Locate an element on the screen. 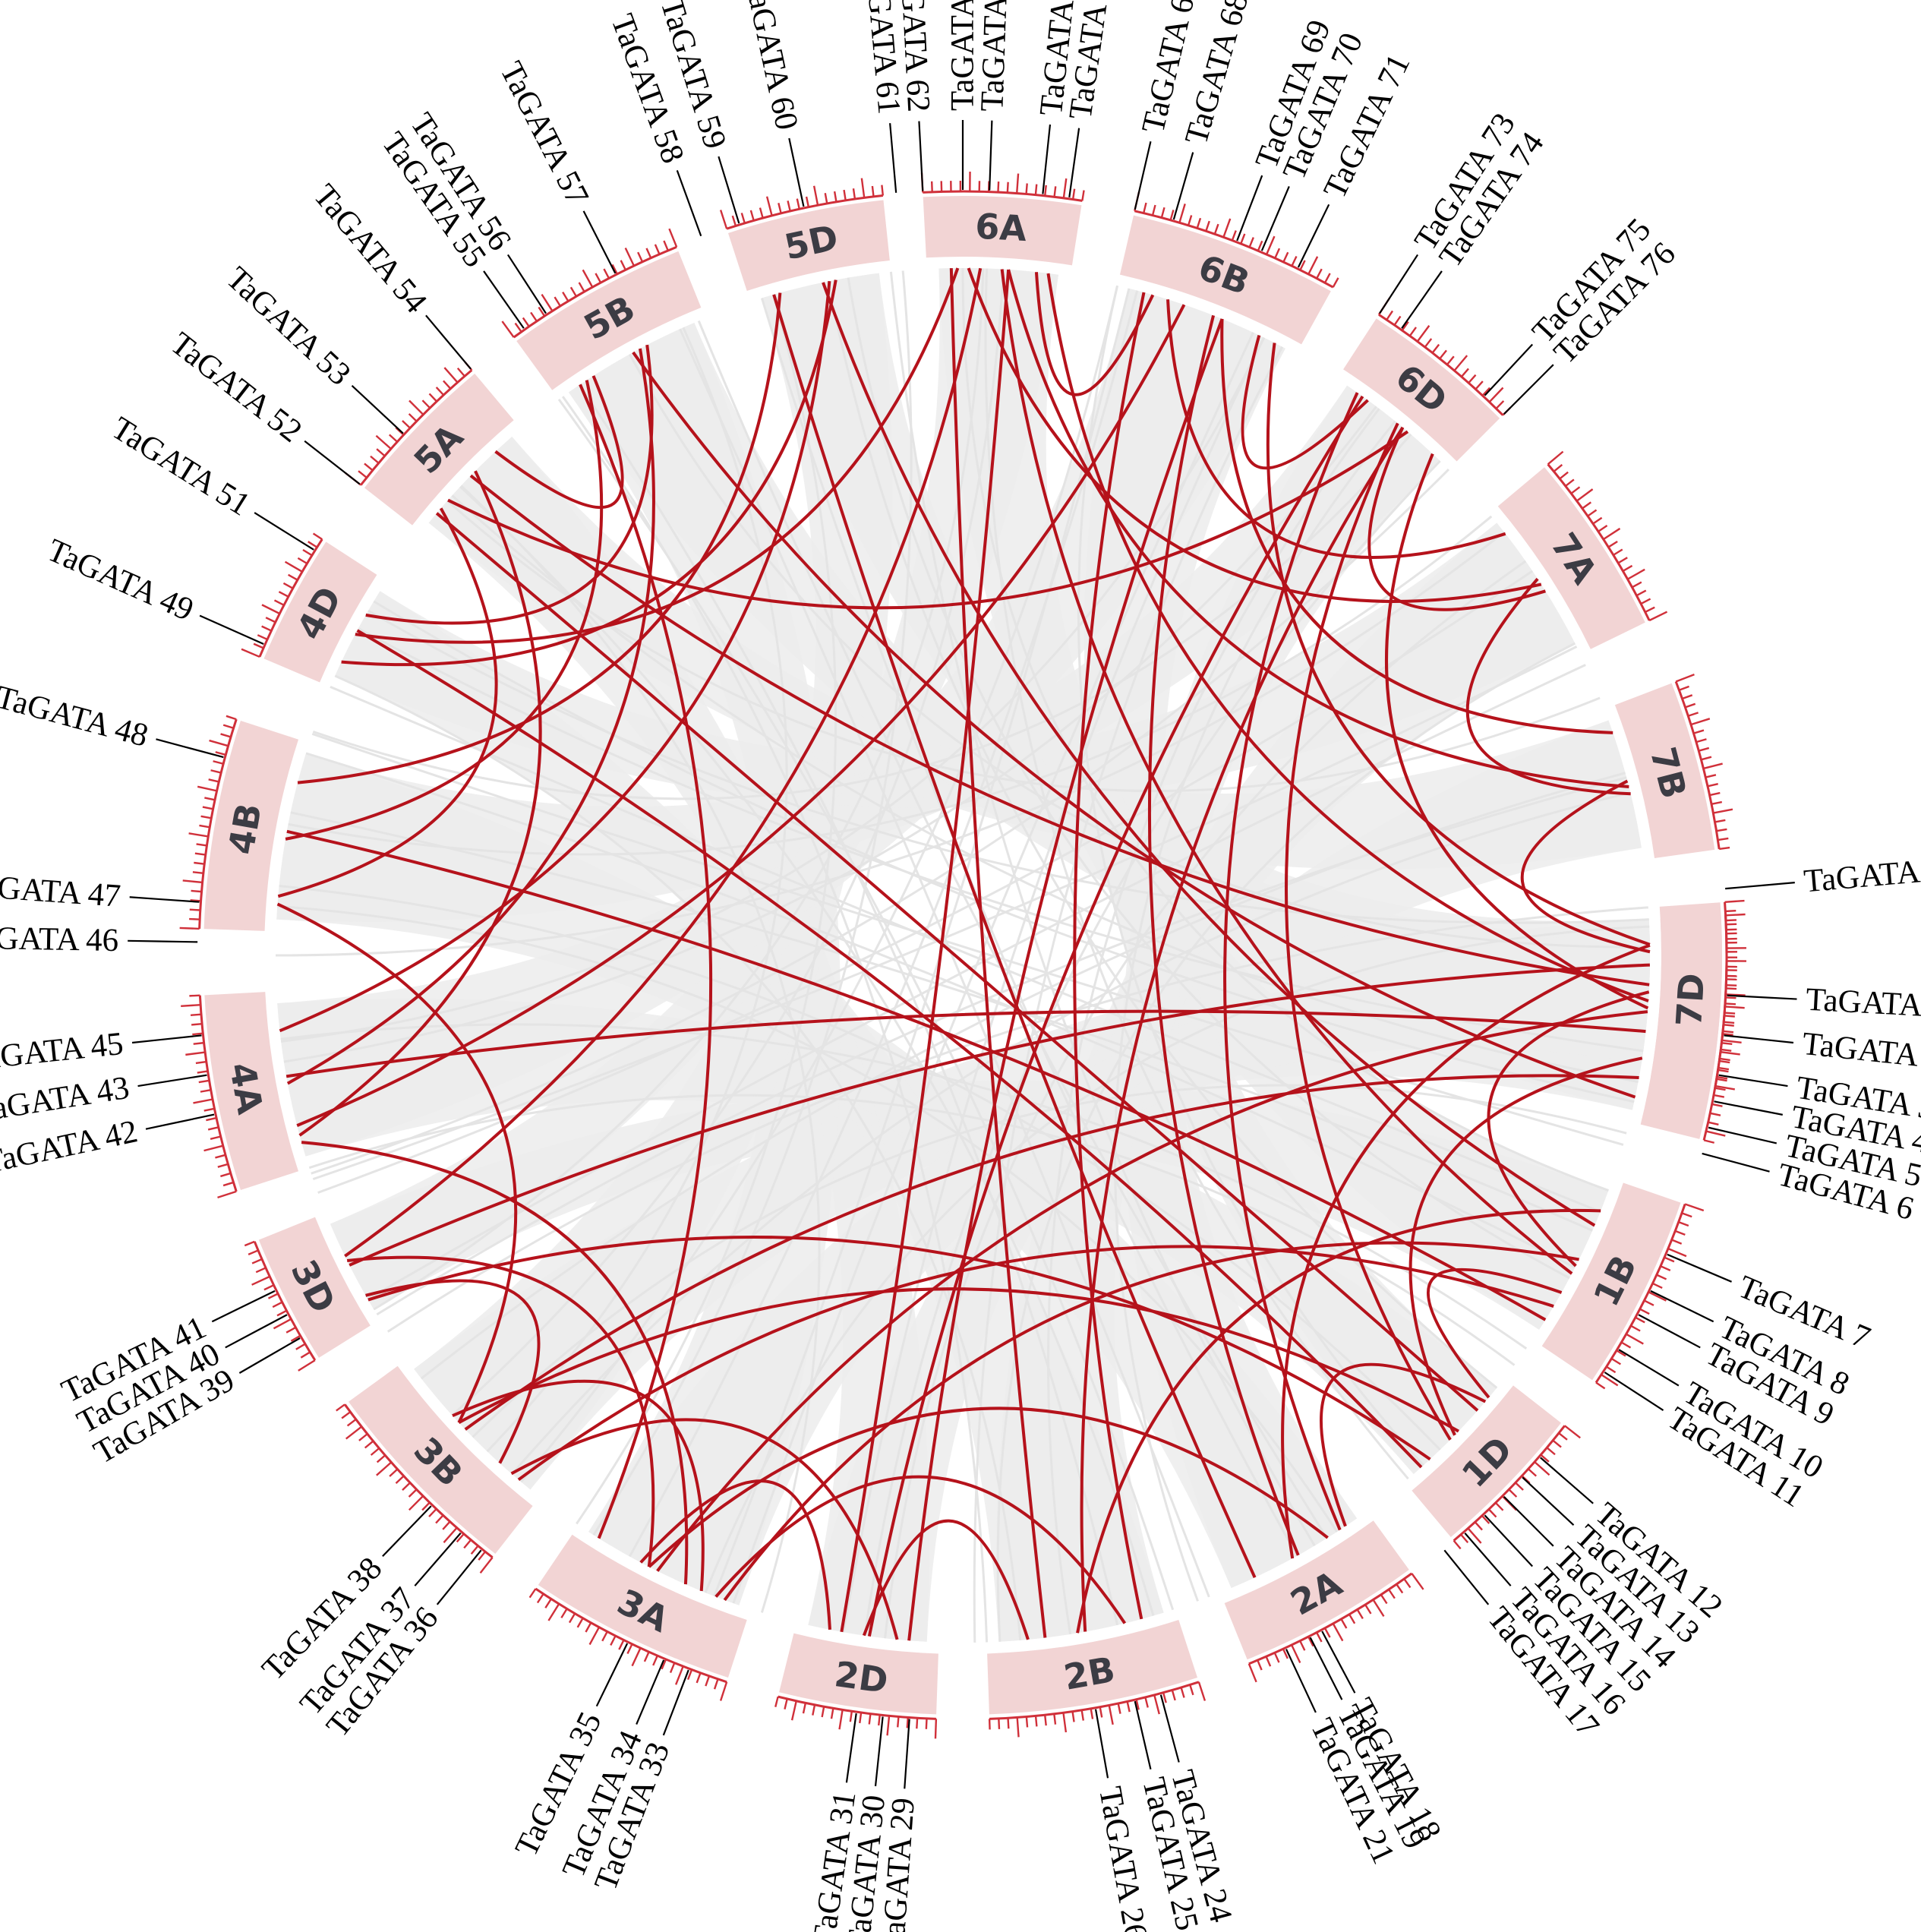 The height and width of the screenshot is (1932, 1921). paralog-link-2D-3B is located at coordinates (704, 1529).